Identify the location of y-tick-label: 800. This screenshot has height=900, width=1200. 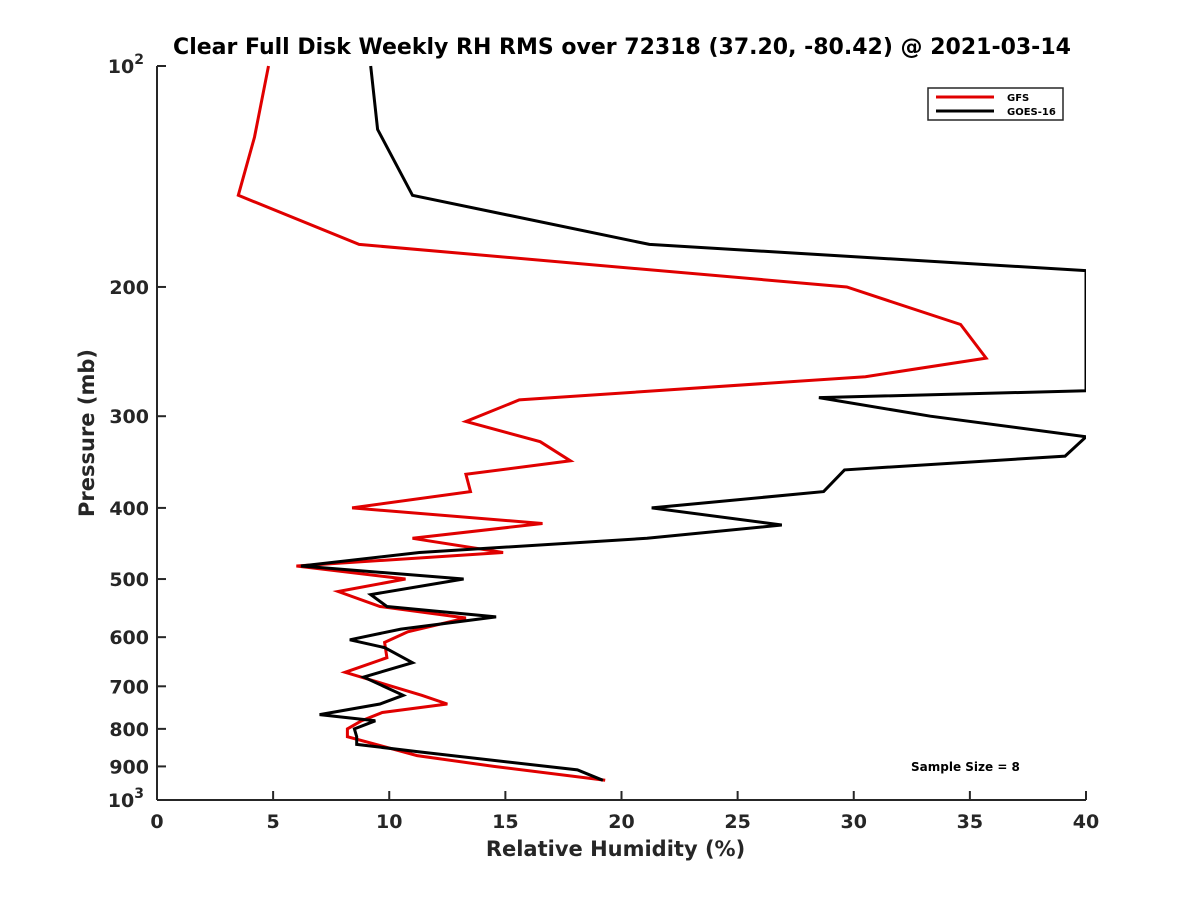
(129, 730).